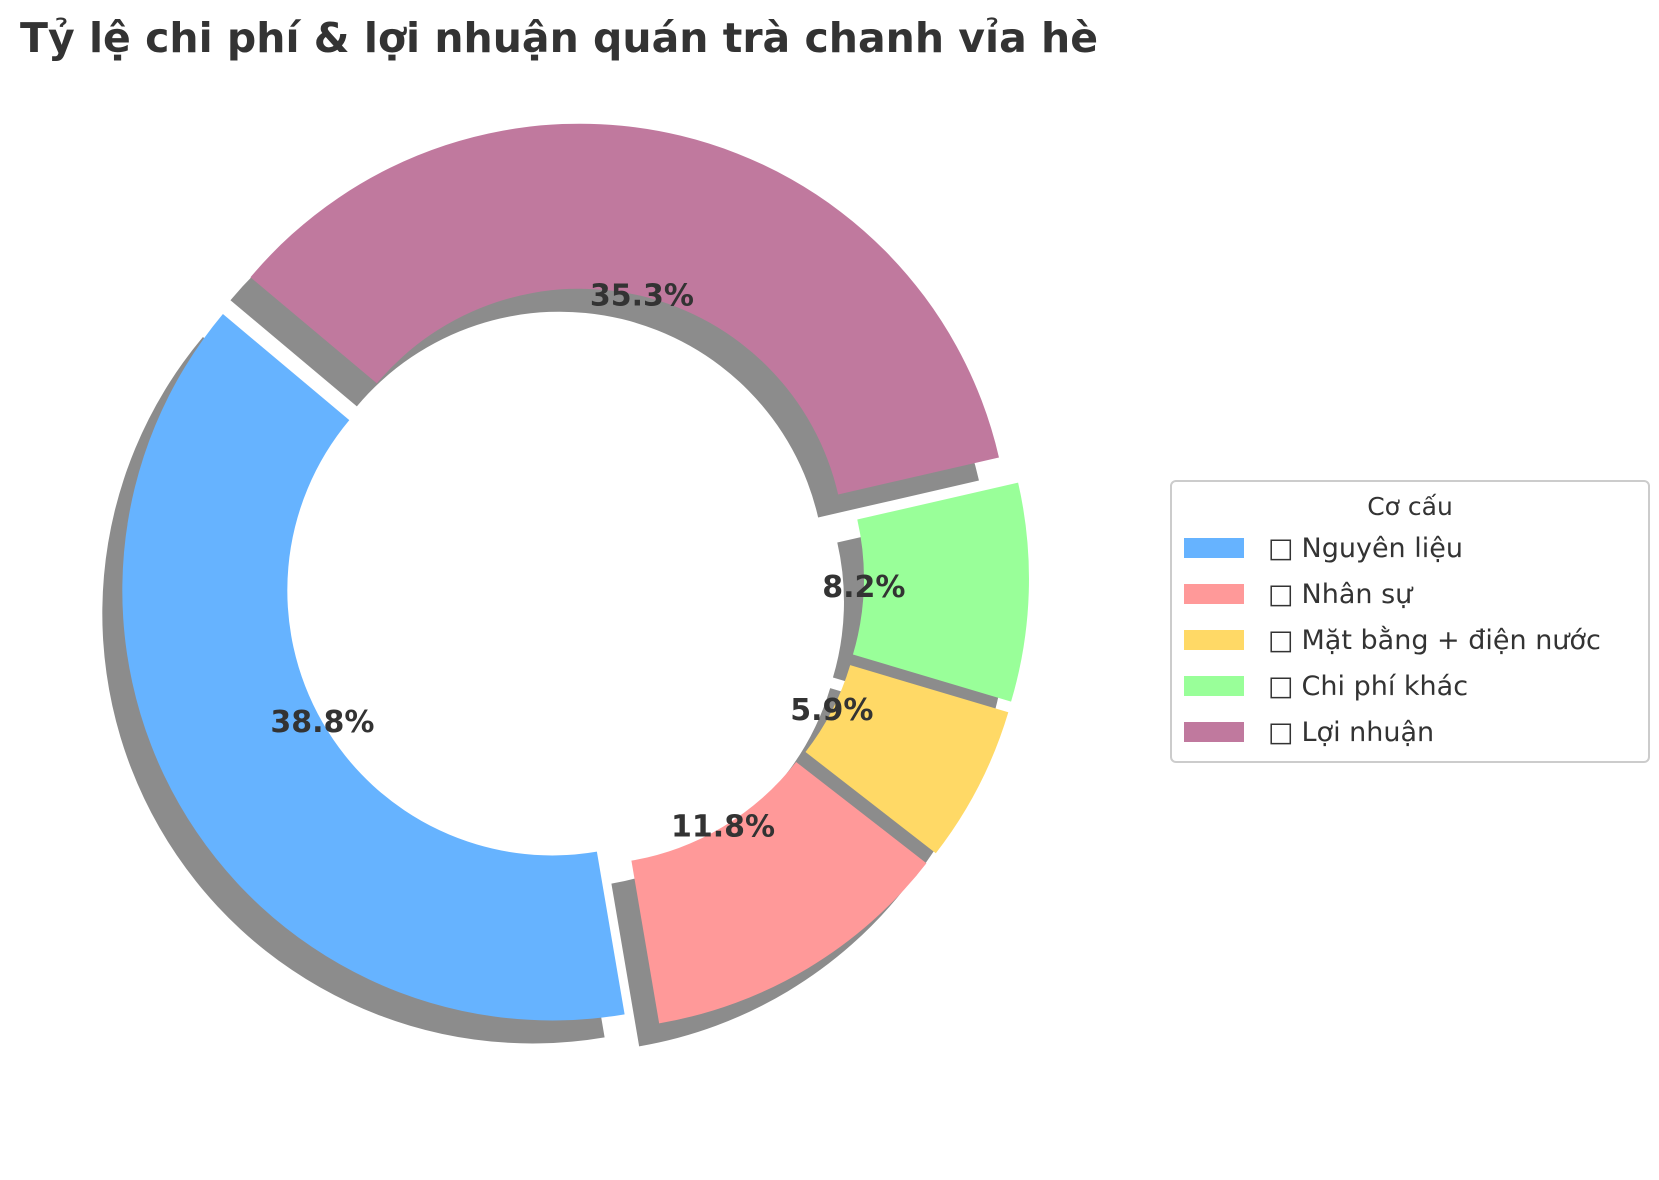 The width and height of the screenshot is (1659, 1180). Describe the element at coordinates (1281, 686) in the screenshot. I see `other-costs-icon: □` at that location.